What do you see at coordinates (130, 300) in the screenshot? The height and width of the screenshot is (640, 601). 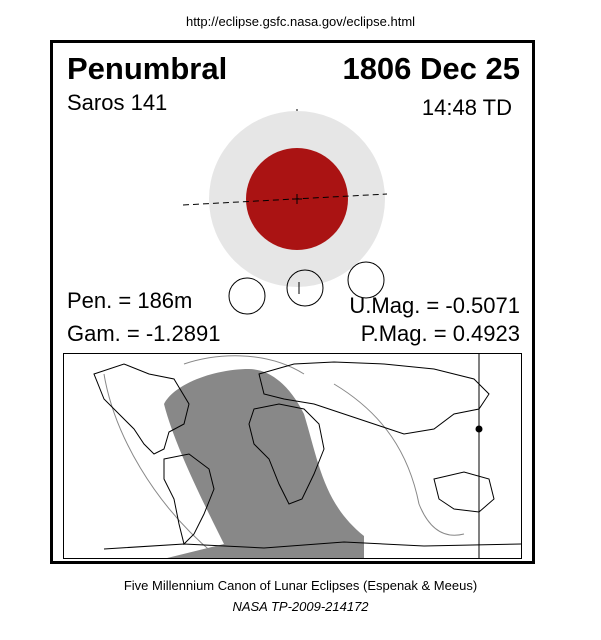 I see `penumbral-duration: Pen. = 186m` at bounding box center [130, 300].